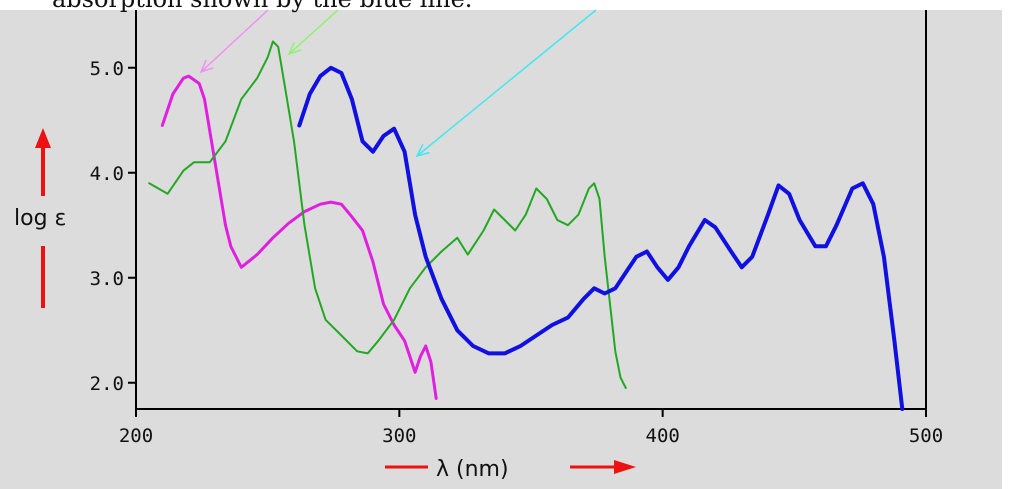 This screenshot has width=1014, height=489. I want to click on blue-pointer-arrow-head-icon, so click(422, 151).